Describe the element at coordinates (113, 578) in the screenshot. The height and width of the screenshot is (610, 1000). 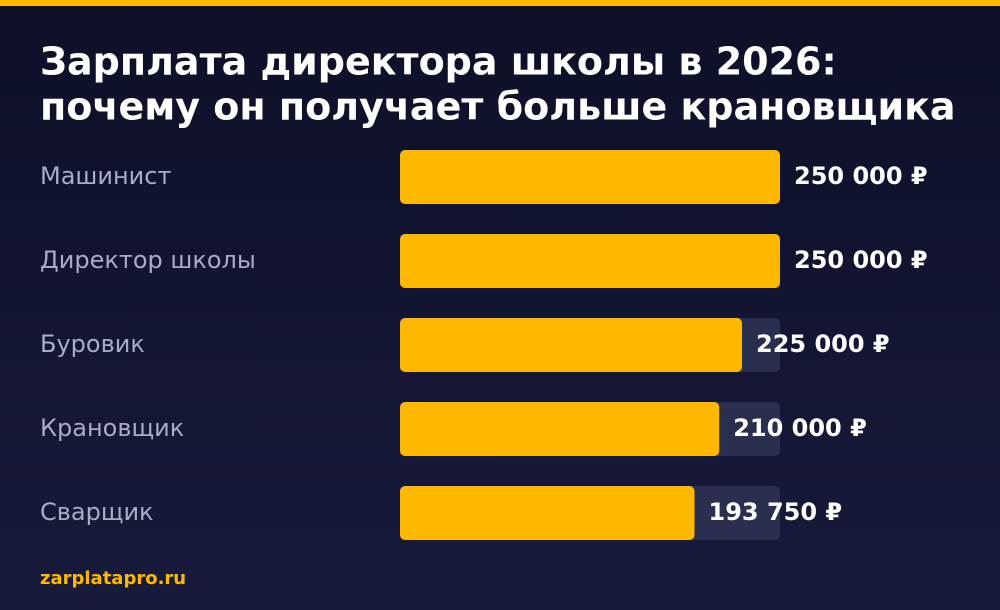
I see `footer: zarplatapro.ru` at that location.